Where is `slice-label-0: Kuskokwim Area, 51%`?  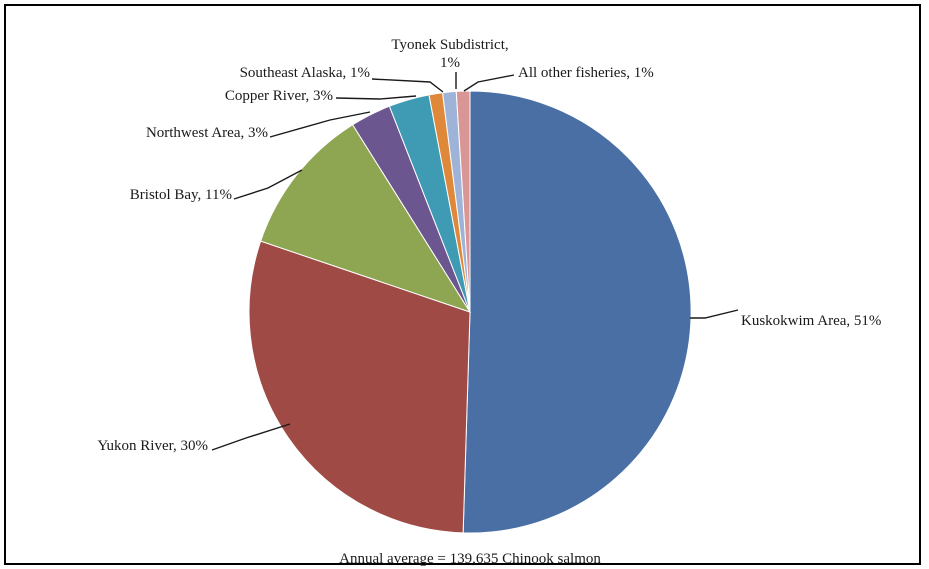 slice-label-0: Kuskokwim Area, 51% is located at coordinates (811, 321).